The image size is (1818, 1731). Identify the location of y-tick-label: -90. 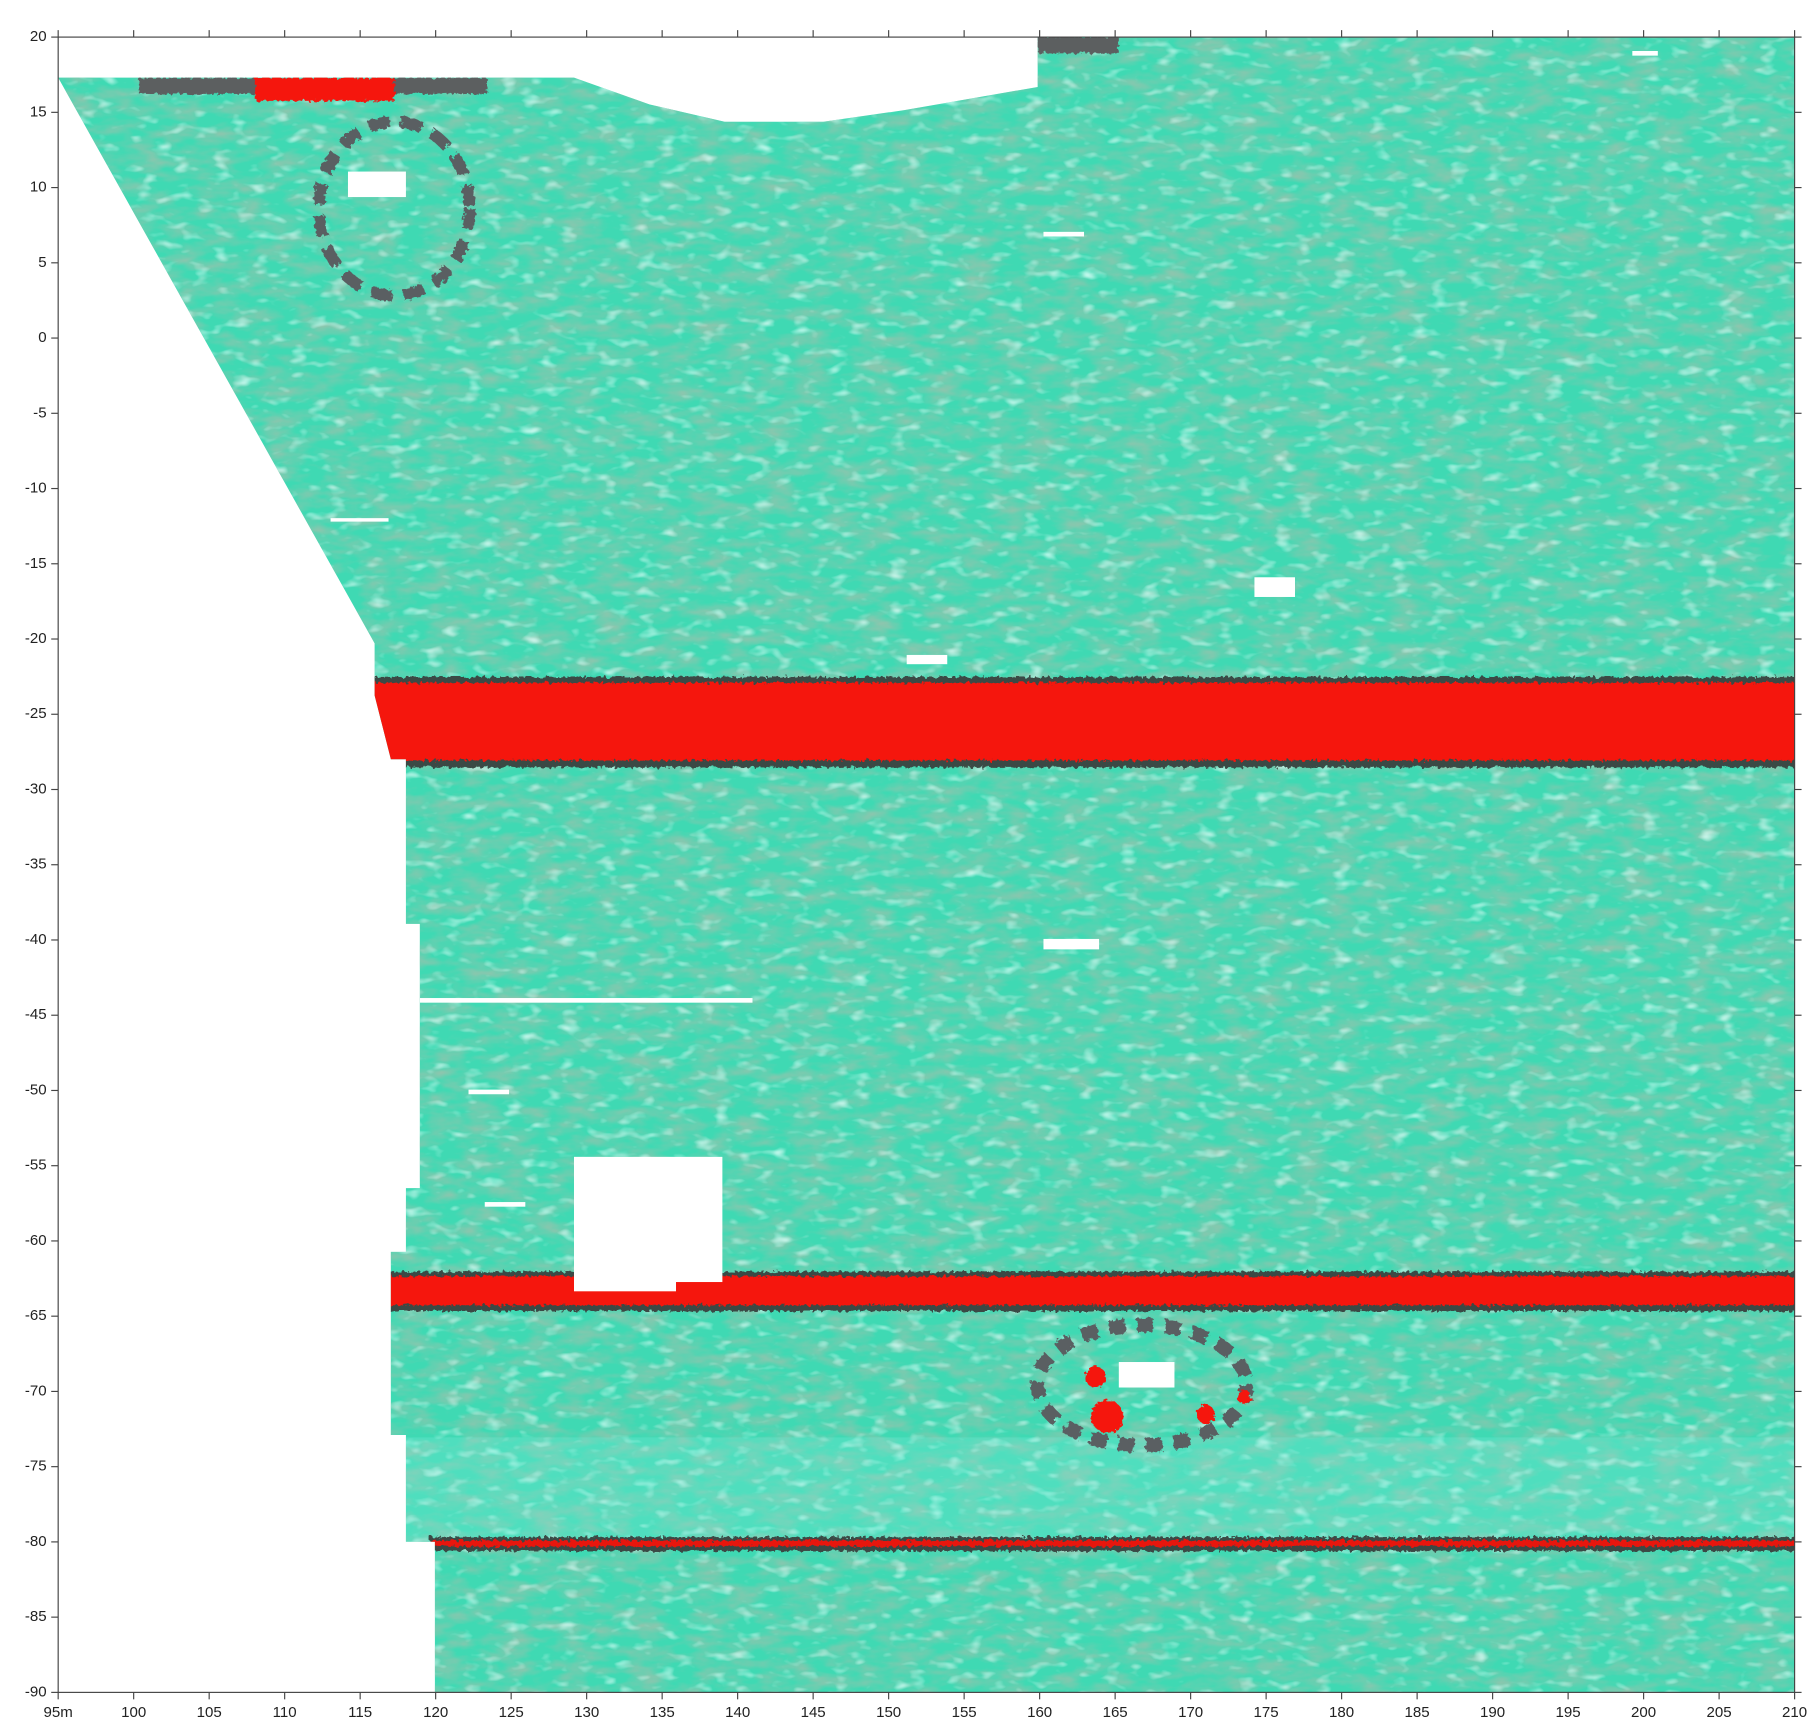
(36, 1691).